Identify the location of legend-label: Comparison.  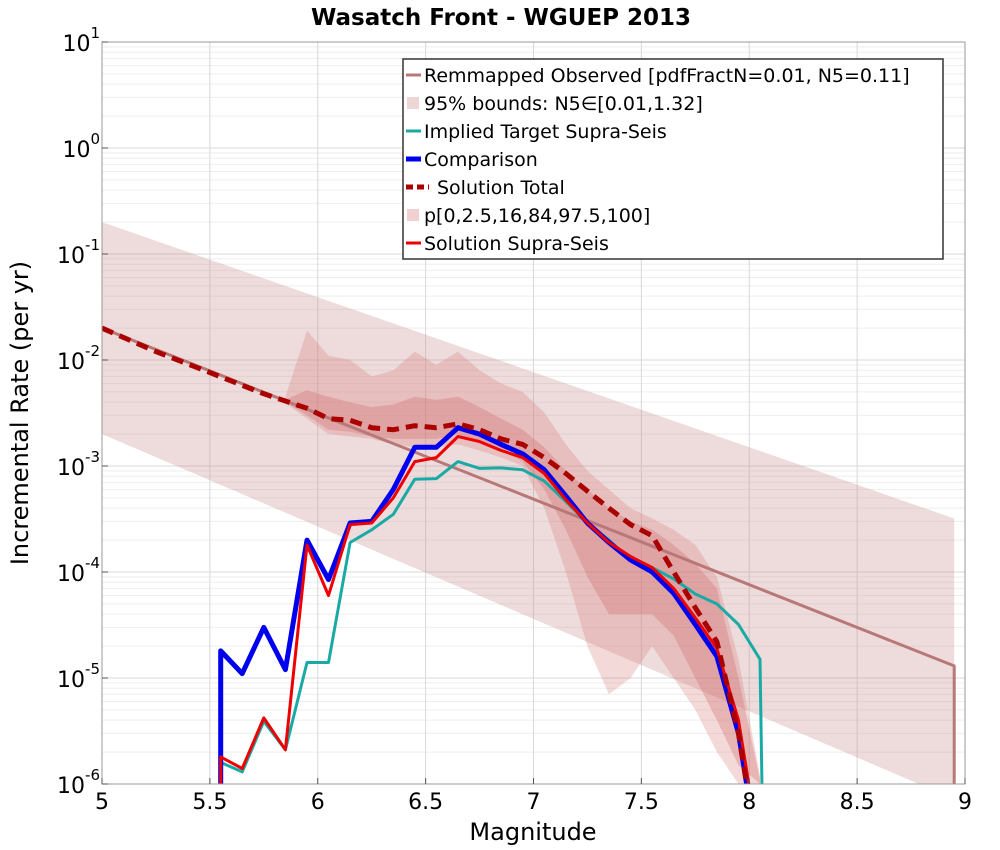
(481, 160).